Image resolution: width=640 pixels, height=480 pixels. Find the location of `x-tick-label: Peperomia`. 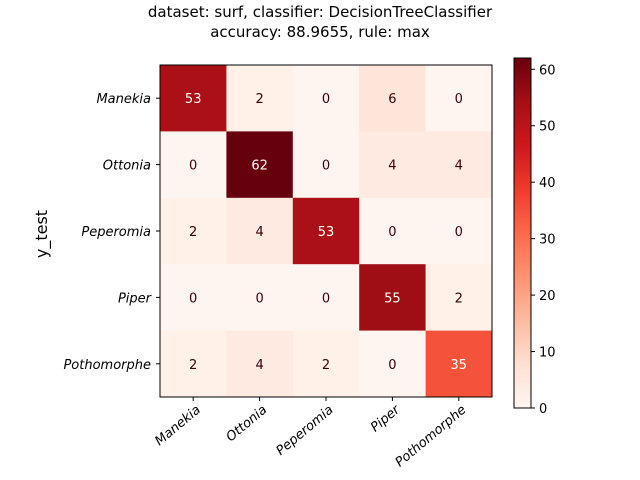

x-tick-label: Peperomia is located at coordinates (305, 431).